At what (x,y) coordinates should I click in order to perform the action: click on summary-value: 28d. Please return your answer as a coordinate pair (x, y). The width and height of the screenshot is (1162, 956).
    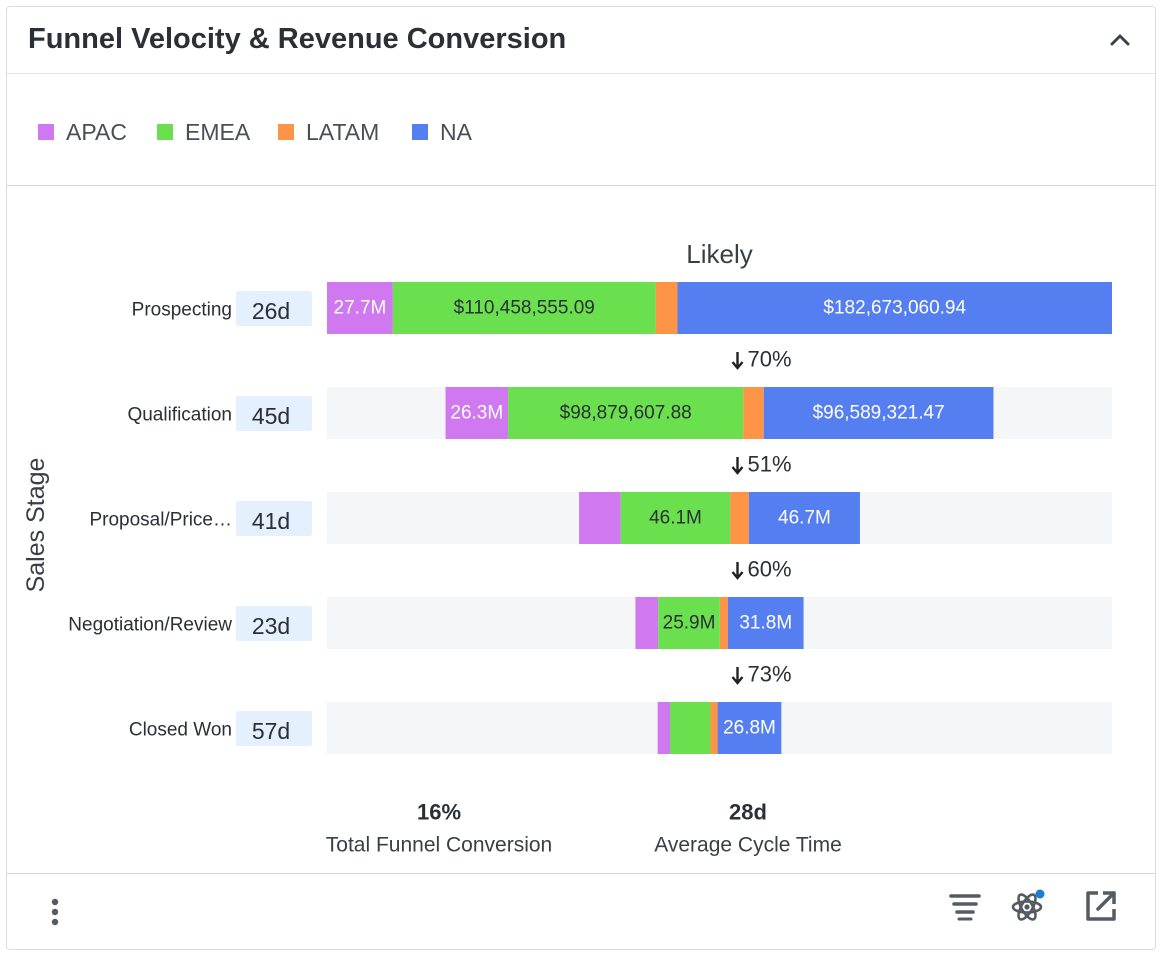
    Looking at the image, I should click on (748, 812).